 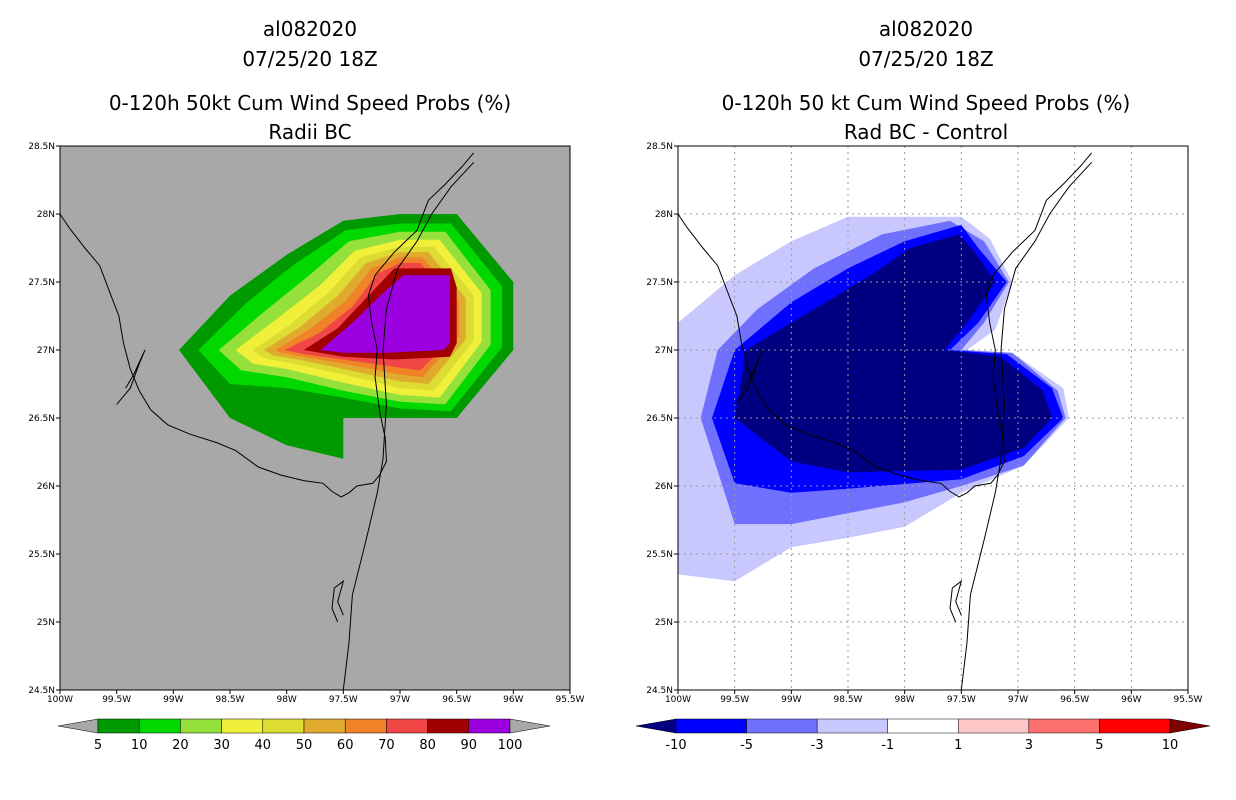 I want to click on right-contours, so click(x=873, y=399).